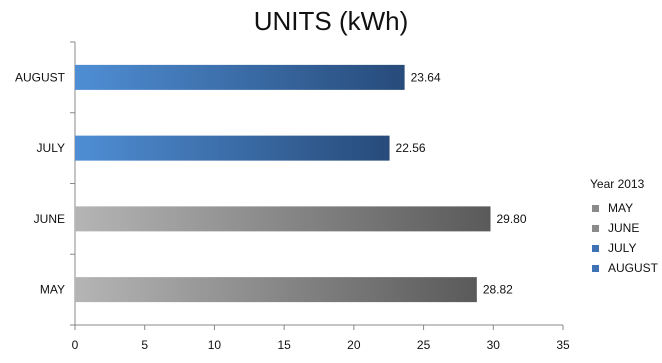 This screenshot has width=662, height=363. I want to click on legend-item-july: JULY, so click(624, 248).